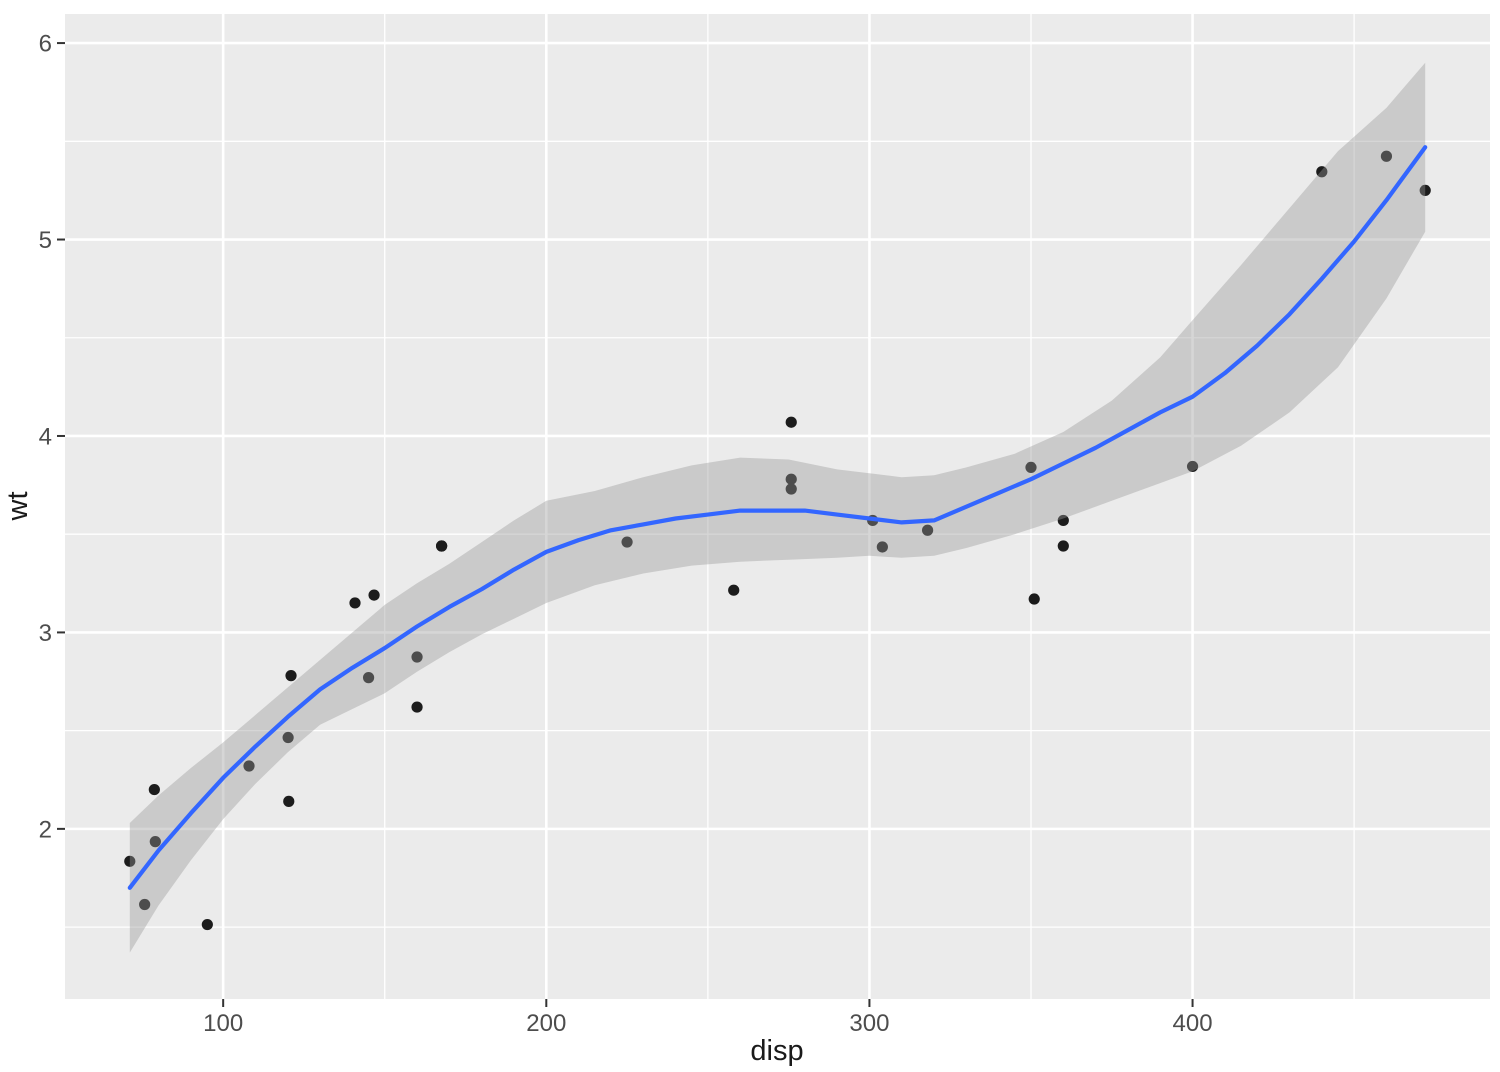  What do you see at coordinates (869, 1023) in the screenshot?
I see `x-tick-label: 300` at bounding box center [869, 1023].